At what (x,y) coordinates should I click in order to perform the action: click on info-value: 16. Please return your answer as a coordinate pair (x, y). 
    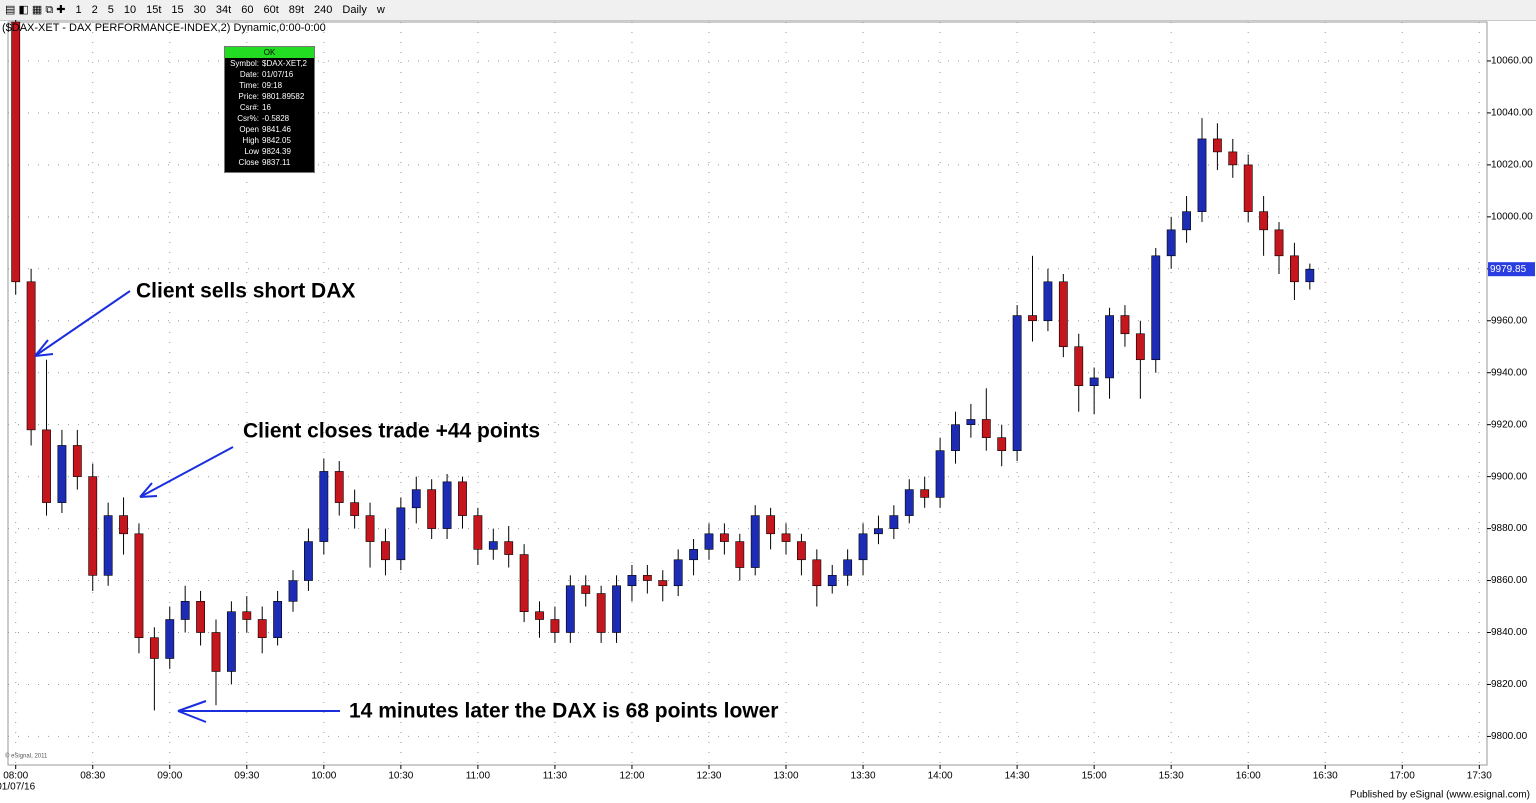
    Looking at the image, I should click on (266, 107).